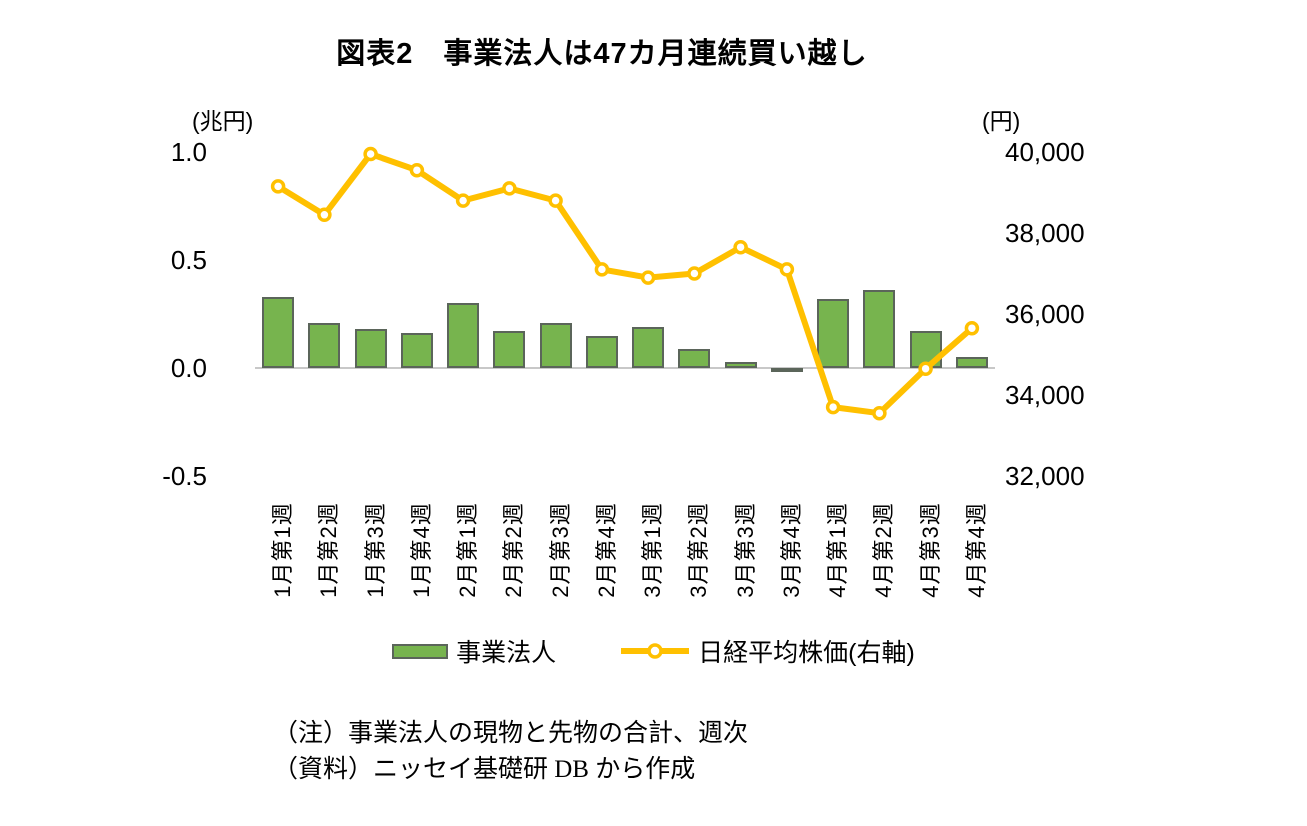 The image size is (1307, 826). Describe the element at coordinates (188, 368) in the screenshot. I see `left-tick-0.0: 0.0` at that location.